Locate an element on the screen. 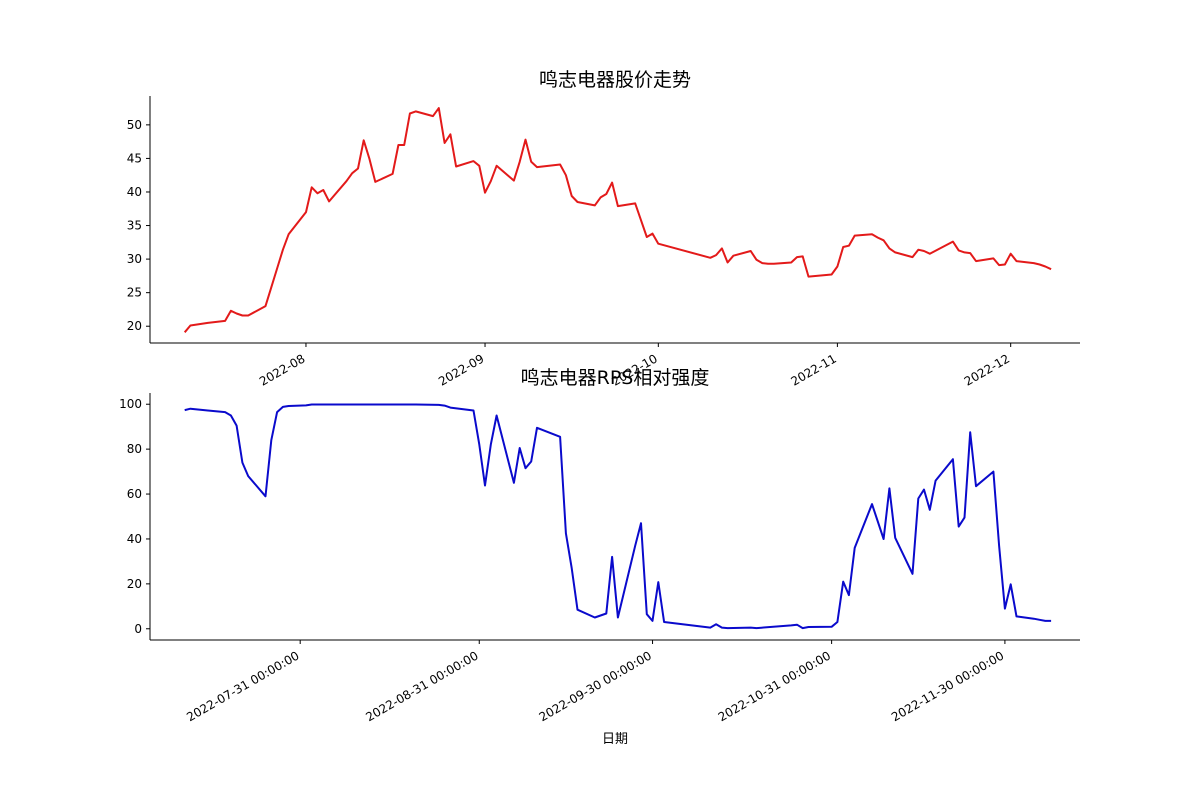  rps-y-tick-label: 40 is located at coordinates (134, 539).